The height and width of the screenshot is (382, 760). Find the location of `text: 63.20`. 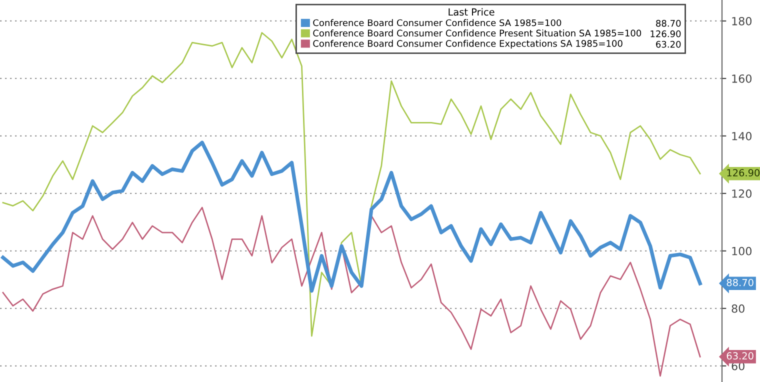

text: 63.20 is located at coordinates (740, 356).